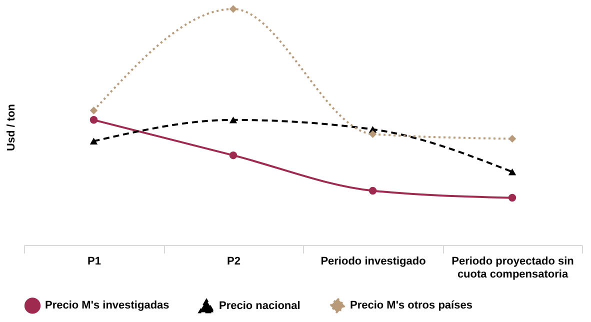 The width and height of the screenshot is (591, 322). I want to click on legend-label: Precio nacional, so click(259, 306).